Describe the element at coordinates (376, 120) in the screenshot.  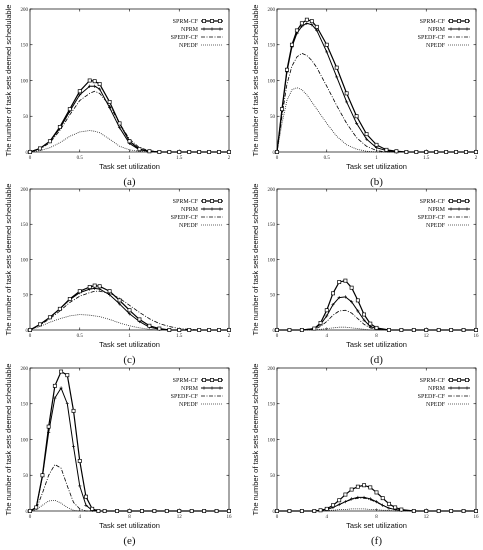
I see `series-line-npedf` at that location.